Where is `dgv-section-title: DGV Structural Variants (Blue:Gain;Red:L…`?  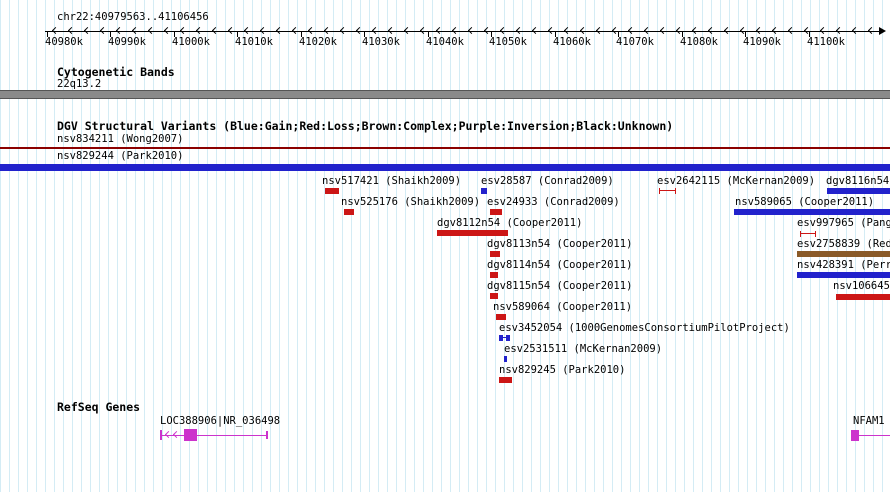
dgv-section-title: DGV Structural Variants (Blue:Gain;Red:L… is located at coordinates (365, 126).